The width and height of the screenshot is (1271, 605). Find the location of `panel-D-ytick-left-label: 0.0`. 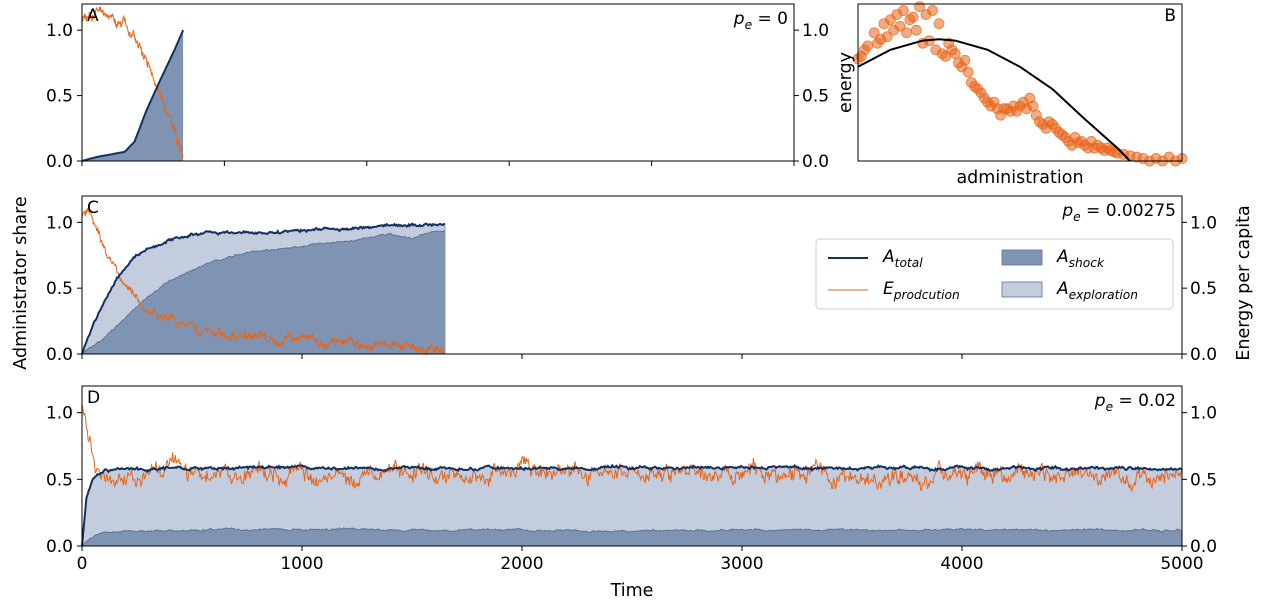

panel-D-ytick-left-label: 0.0 is located at coordinates (59, 547).